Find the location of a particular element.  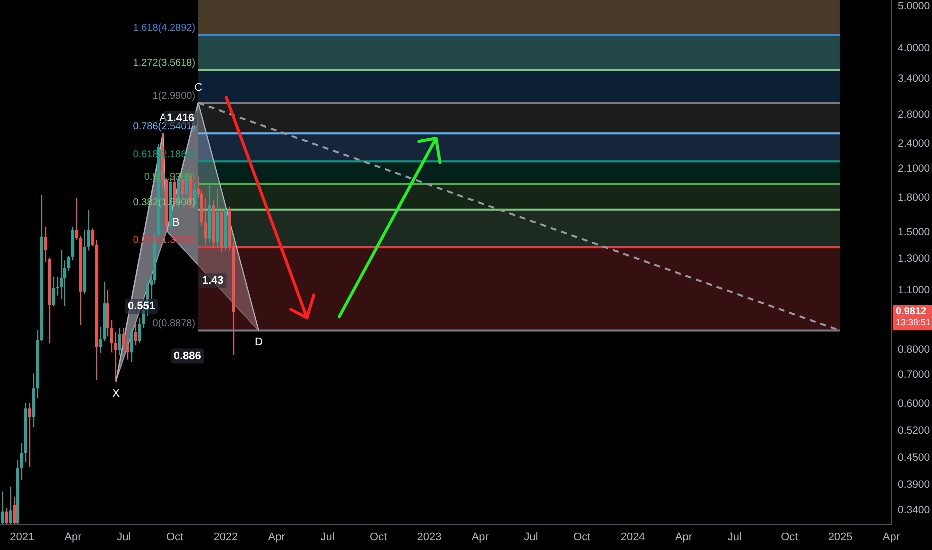

y-tick-label: 0.3400 is located at coordinates (914, 510).